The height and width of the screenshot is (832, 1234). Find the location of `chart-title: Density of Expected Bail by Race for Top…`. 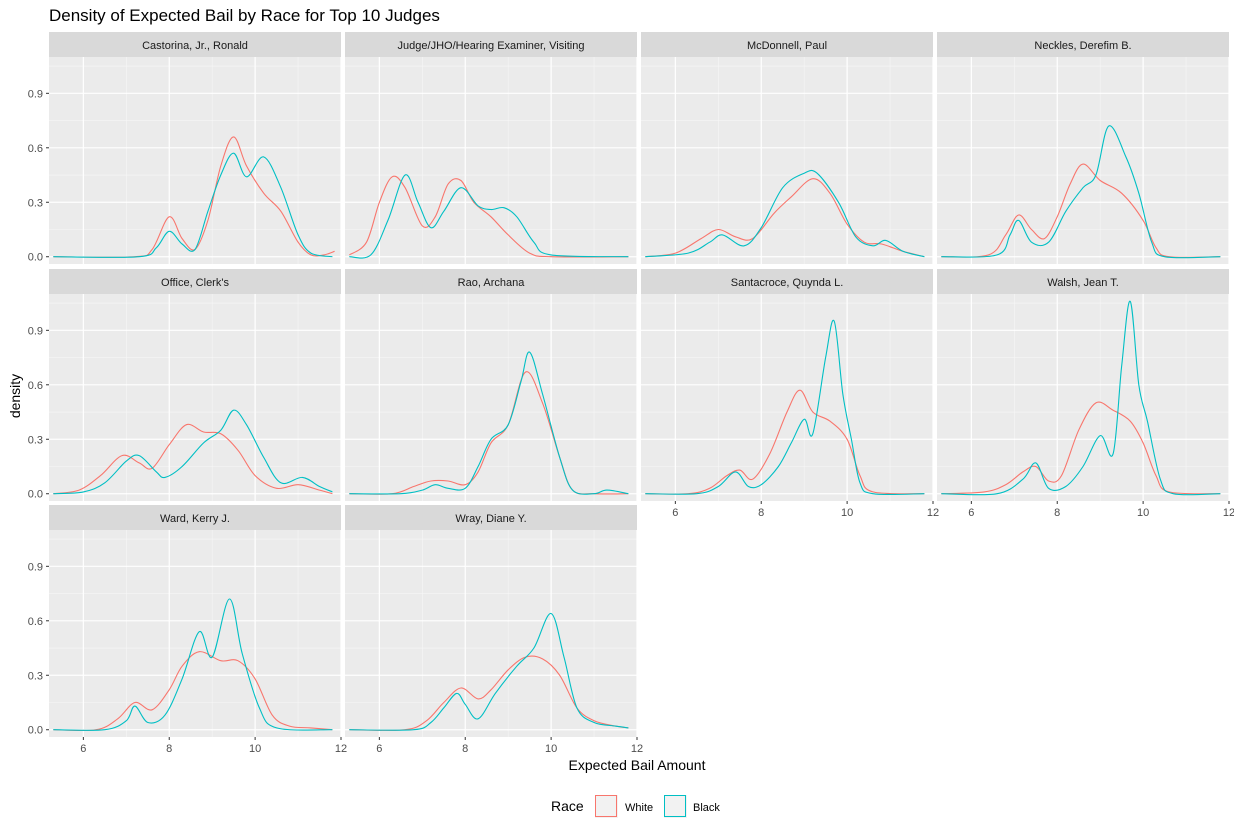

chart-title: Density of Expected Bail by Race for Top… is located at coordinates (244, 15).